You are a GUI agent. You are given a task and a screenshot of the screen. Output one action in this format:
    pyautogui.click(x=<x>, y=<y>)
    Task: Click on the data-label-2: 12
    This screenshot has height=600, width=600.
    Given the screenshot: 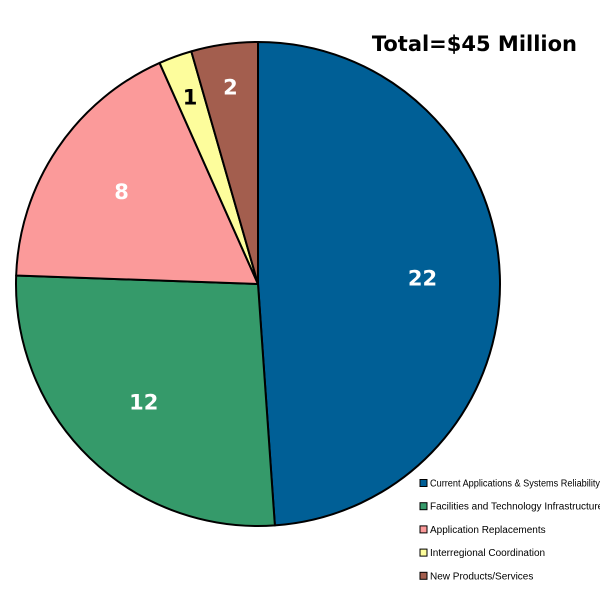 What is the action you would take?
    pyautogui.click(x=143, y=402)
    